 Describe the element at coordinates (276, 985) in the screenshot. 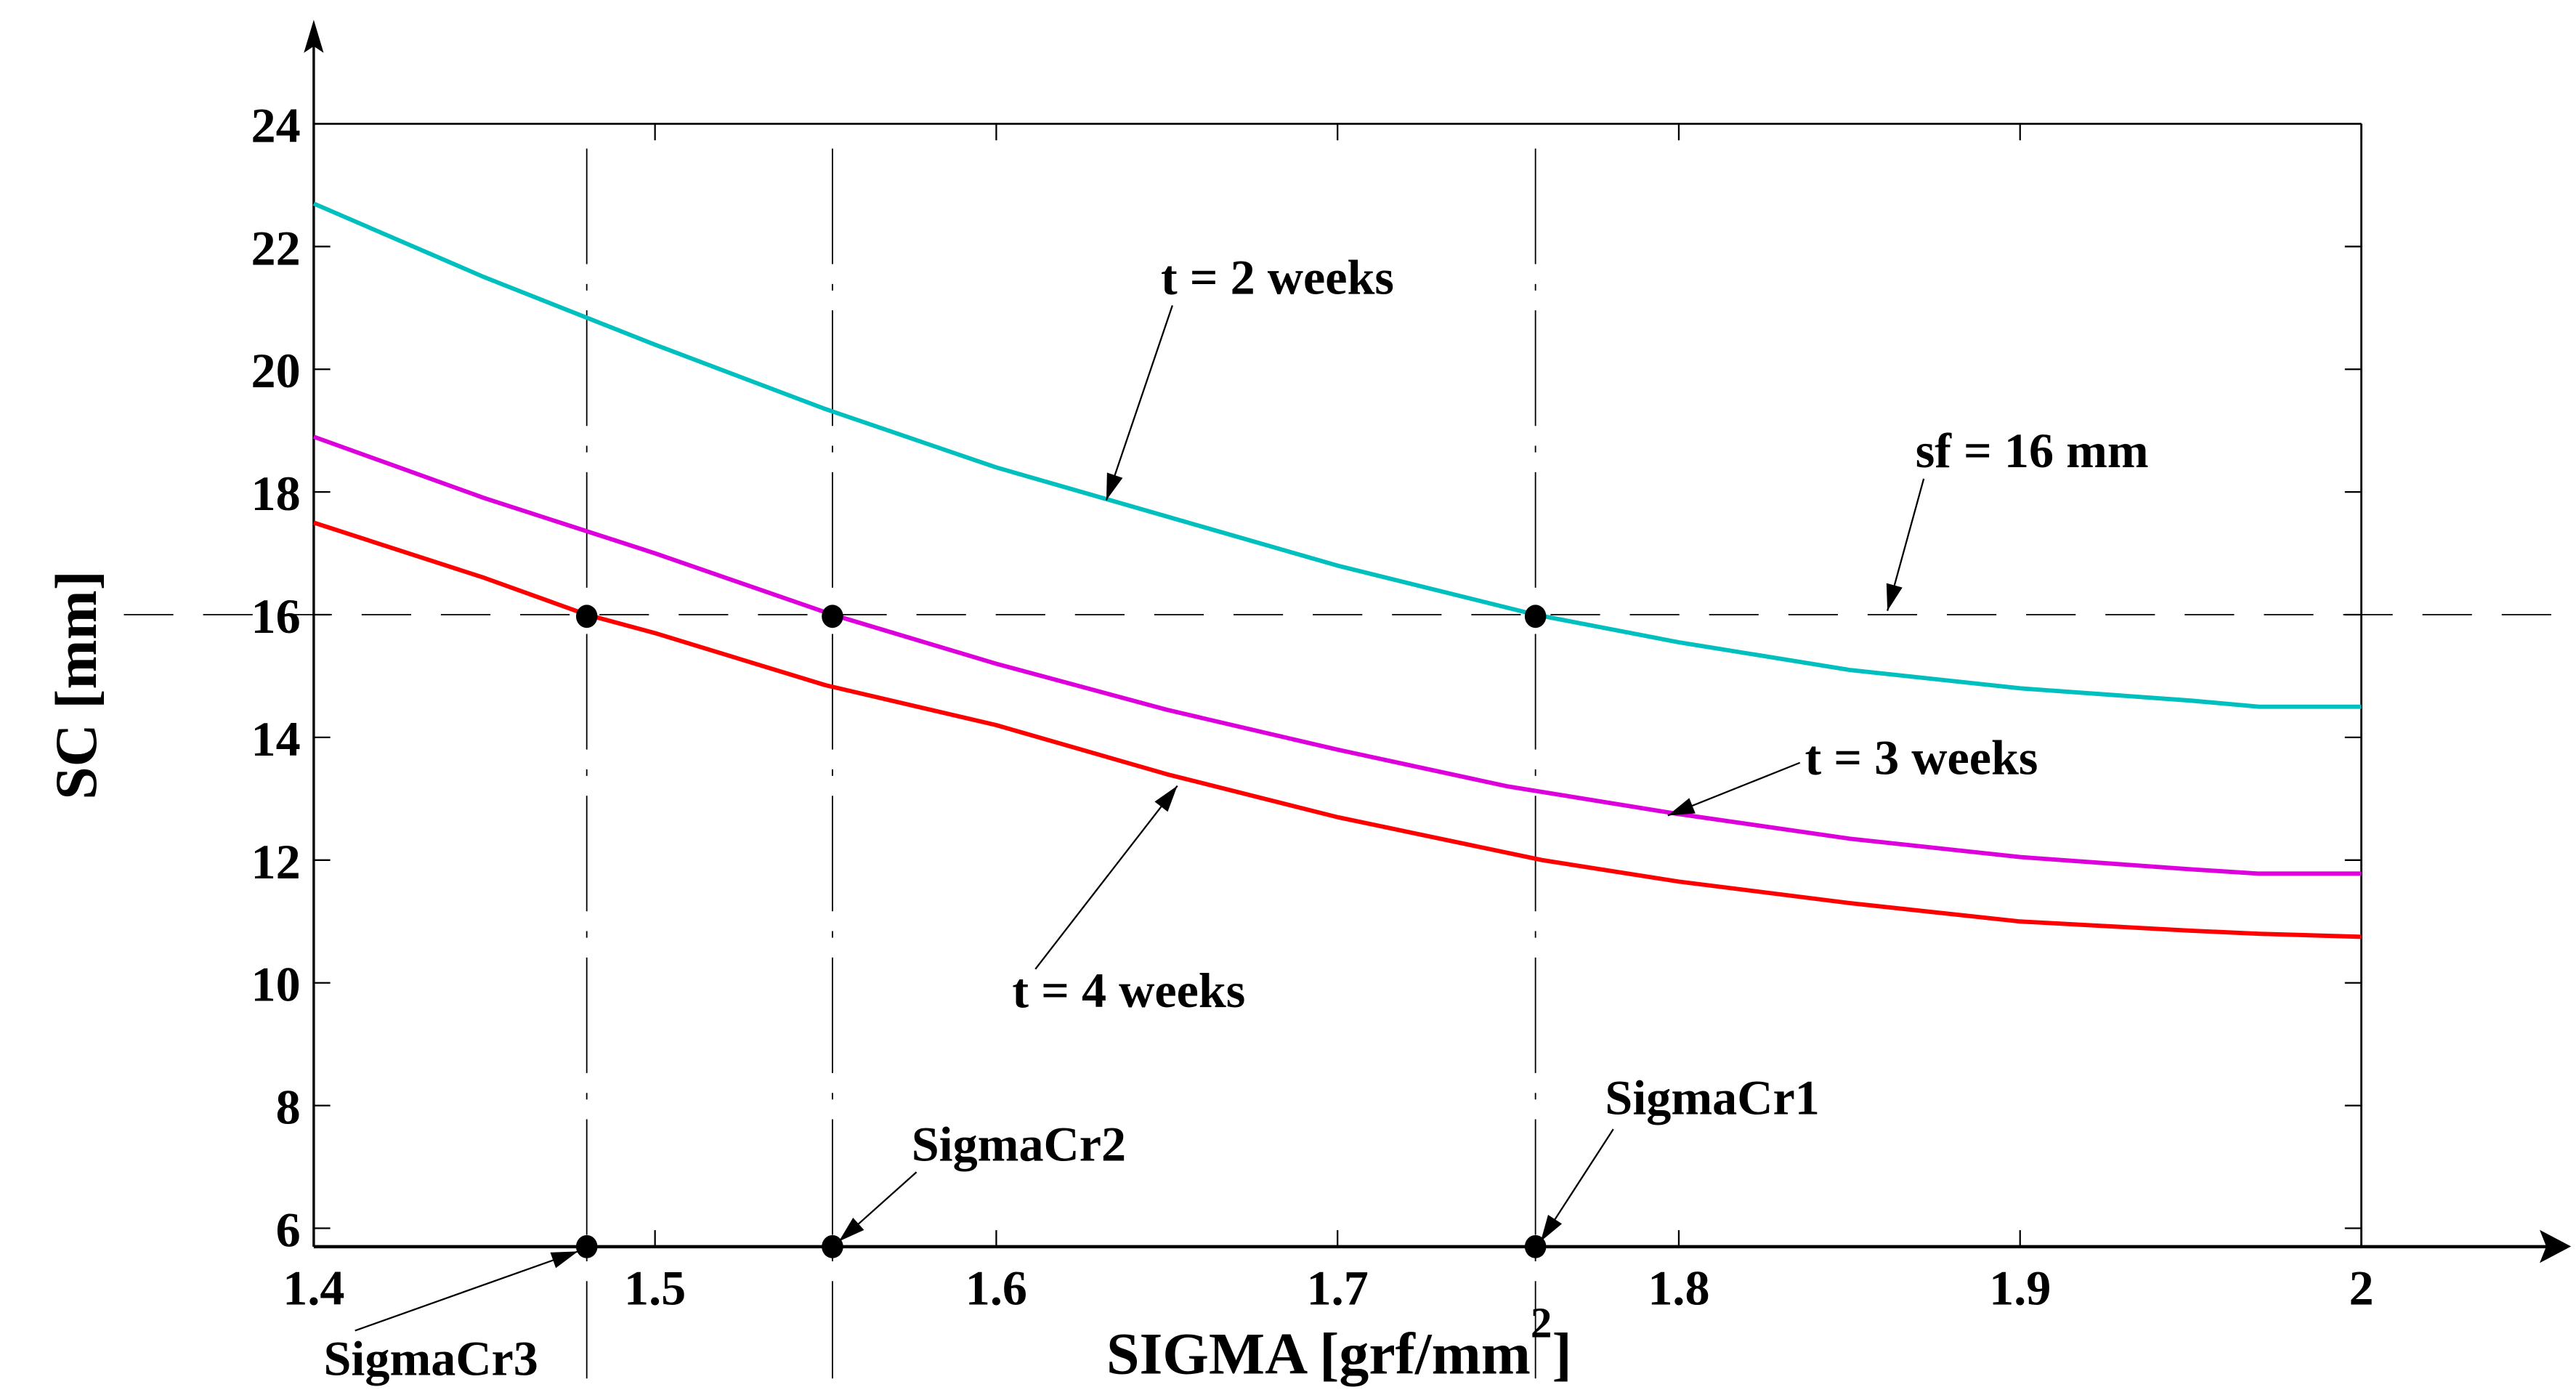

I see `y-tick-label: 10` at that location.